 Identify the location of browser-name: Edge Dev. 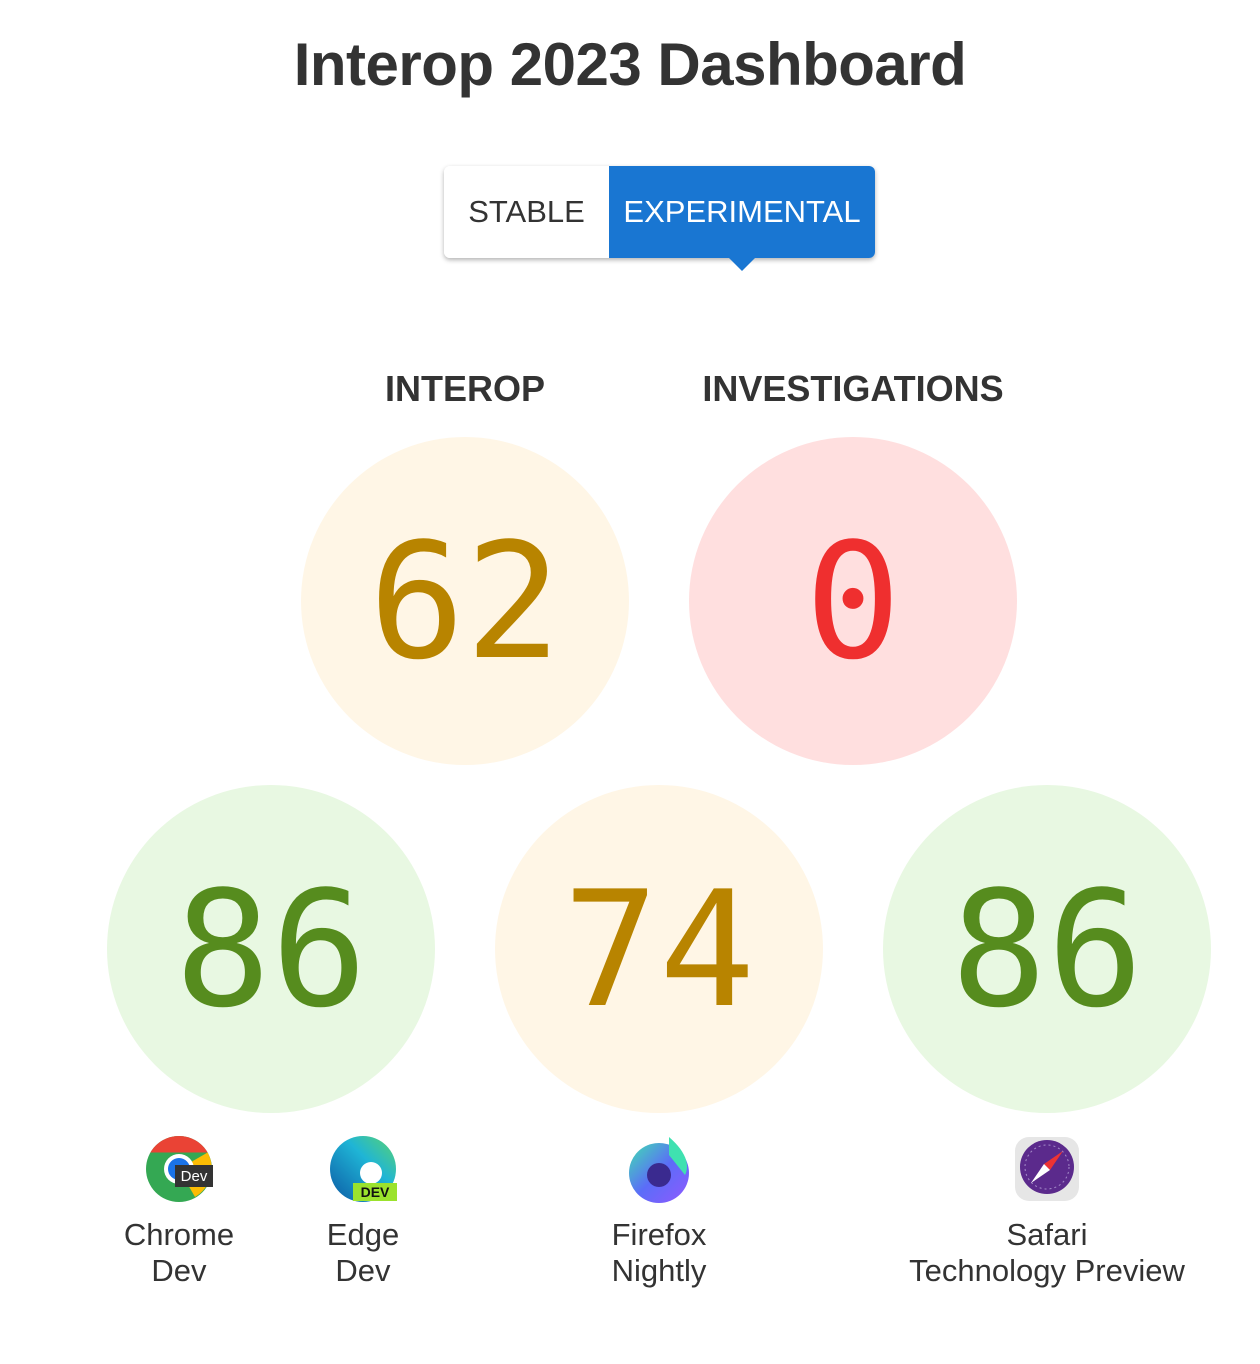
(363, 1252).